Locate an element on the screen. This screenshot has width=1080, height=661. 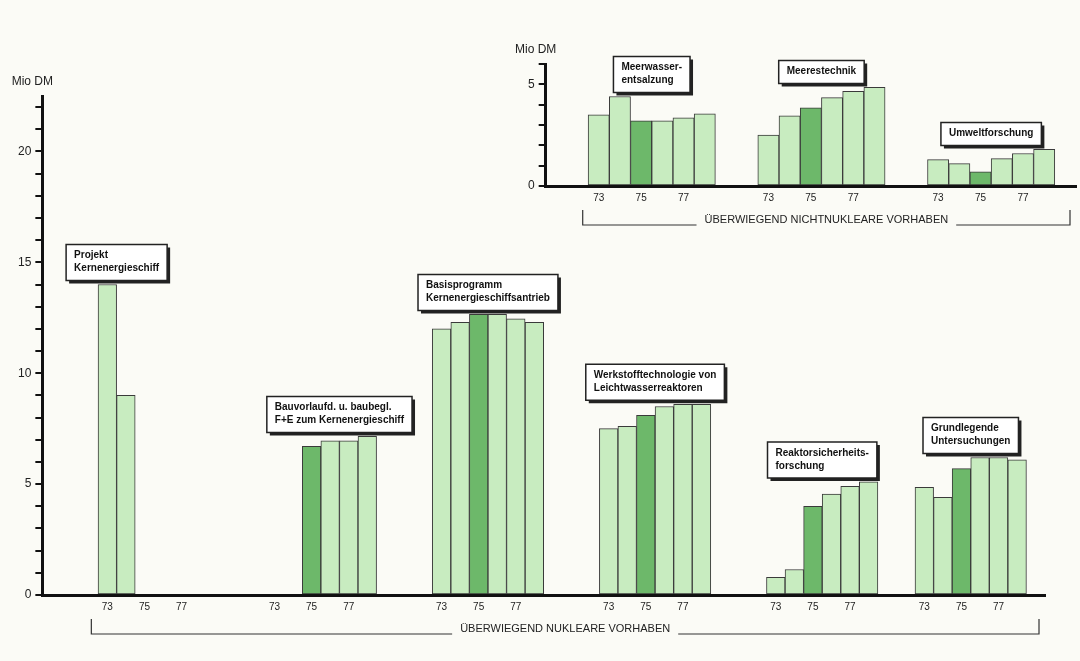
series-label: Reaktorsicherheits- forschung is located at coordinates (822, 458).